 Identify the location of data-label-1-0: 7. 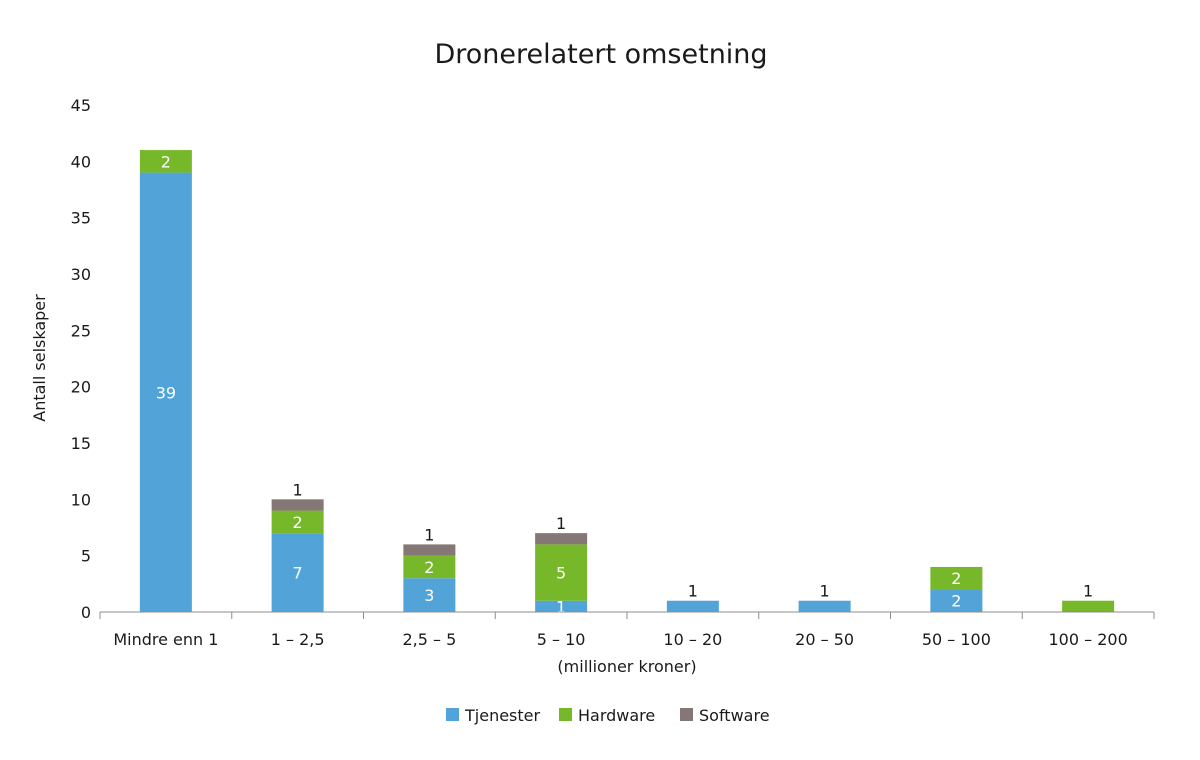
(298, 573).